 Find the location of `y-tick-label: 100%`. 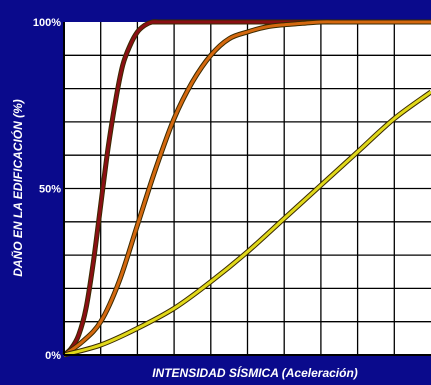

y-tick-label: 100% is located at coordinates (47, 23).